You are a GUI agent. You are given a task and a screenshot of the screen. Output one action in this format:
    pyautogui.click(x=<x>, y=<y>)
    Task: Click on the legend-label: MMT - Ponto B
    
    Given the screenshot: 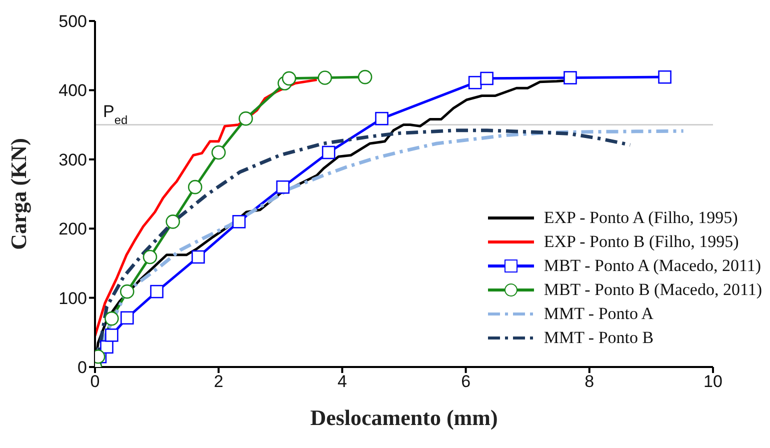 What is the action you would take?
    pyautogui.click(x=599, y=338)
    